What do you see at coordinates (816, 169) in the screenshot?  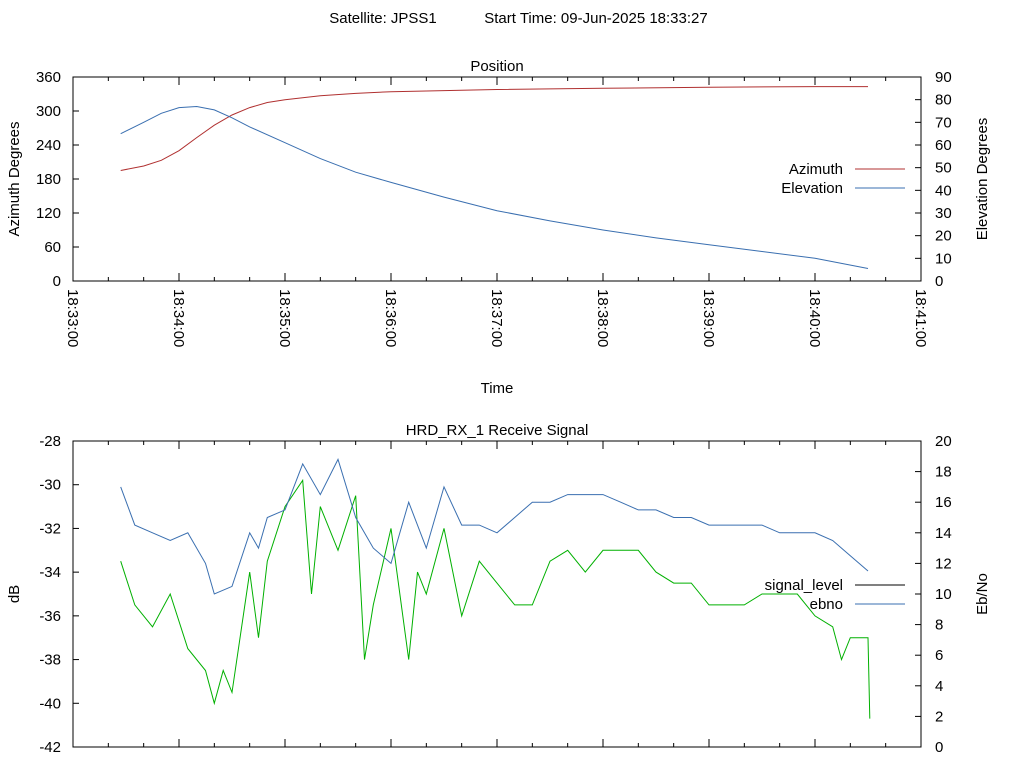 I see `legend-label-Azimuth: Azimuth` at bounding box center [816, 169].